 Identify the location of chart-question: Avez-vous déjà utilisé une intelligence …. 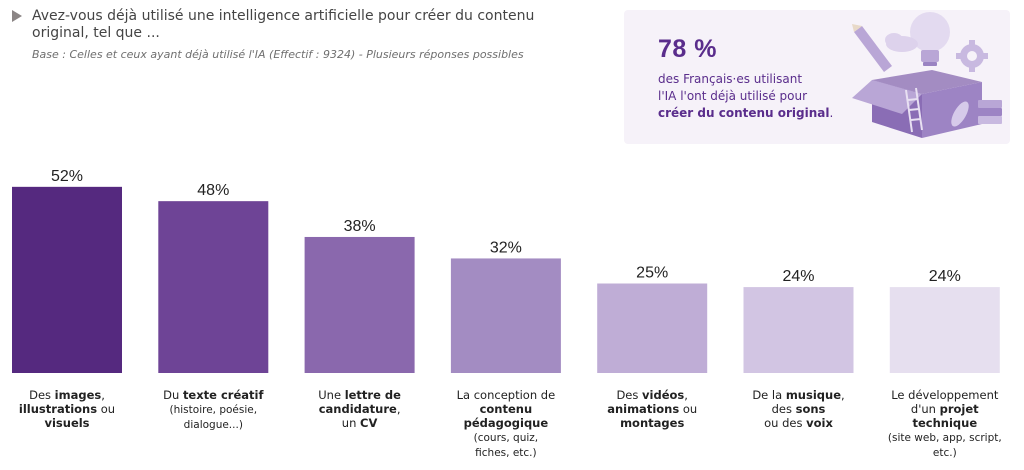
(283, 24).